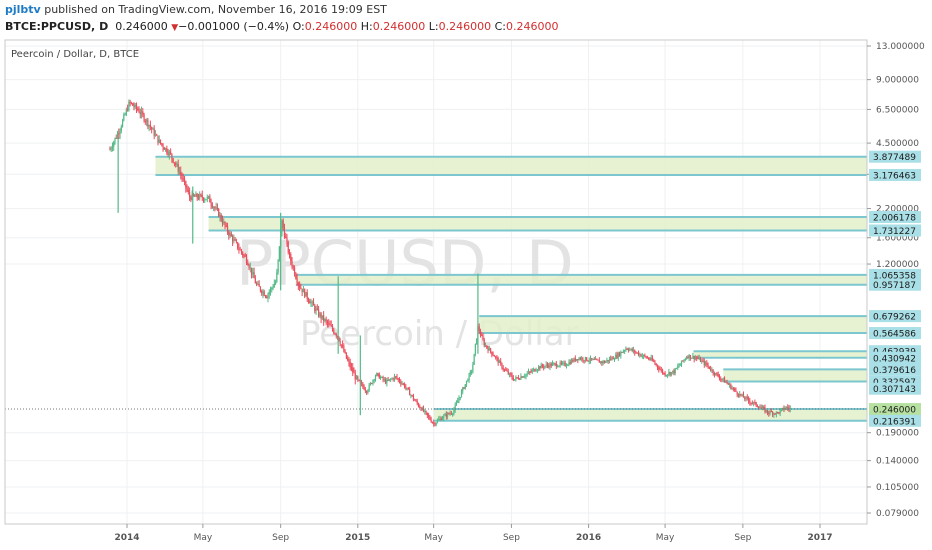 This screenshot has height=550, width=932. Describe the element at coordinates (203, 538) in the screenshot. I see `x-tick-label: May` at that location.